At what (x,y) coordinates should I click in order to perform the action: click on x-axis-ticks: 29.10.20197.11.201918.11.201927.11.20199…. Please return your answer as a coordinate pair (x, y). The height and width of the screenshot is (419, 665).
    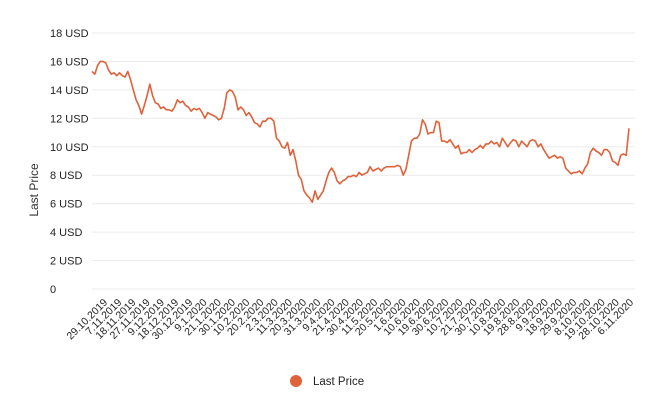
    Looking at the image, I should click on (350, 320).